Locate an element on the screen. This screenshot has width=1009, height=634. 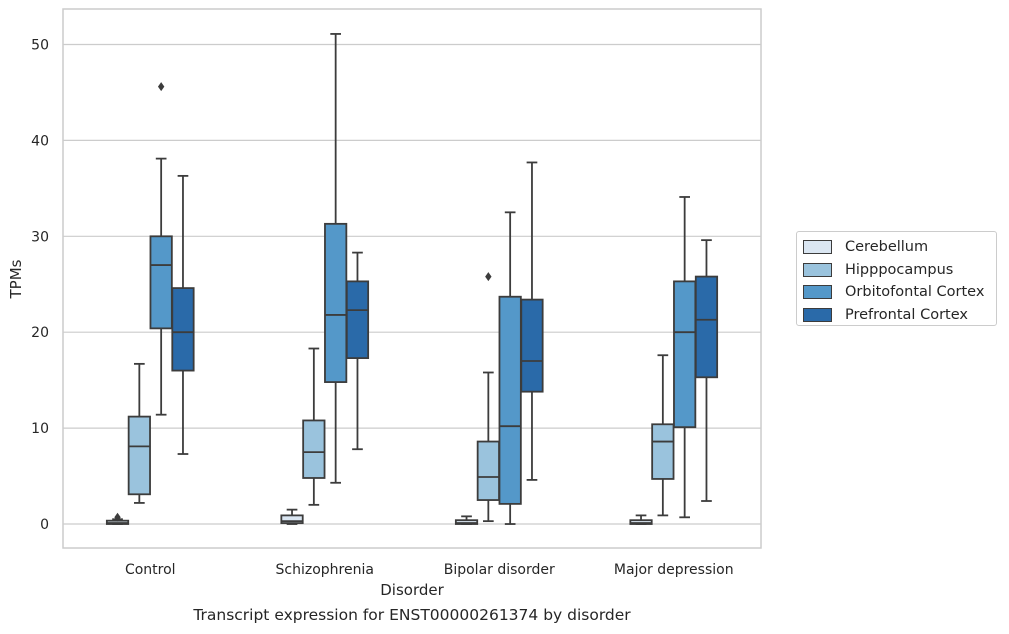
y-tick-label: 50 is located at coordinates (40, 45).